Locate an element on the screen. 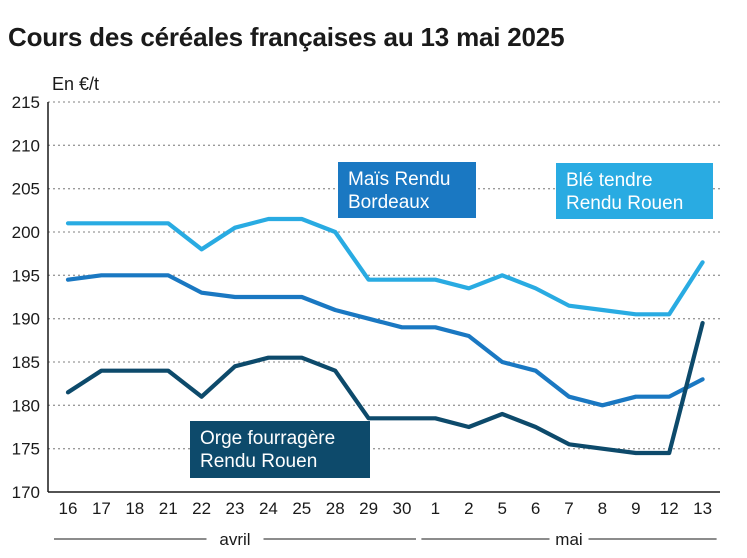 Image resolution: width=747 pixels, height=558 pixels. month-label-mai: mai is located at coordinates (568, 539).